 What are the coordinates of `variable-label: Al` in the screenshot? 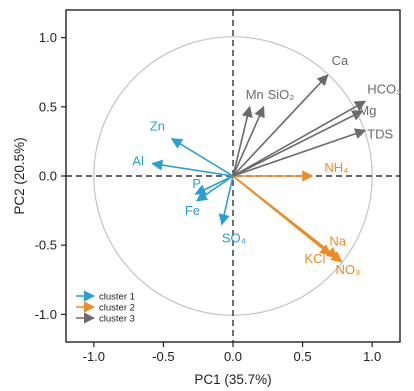 It's located at (138, 161).